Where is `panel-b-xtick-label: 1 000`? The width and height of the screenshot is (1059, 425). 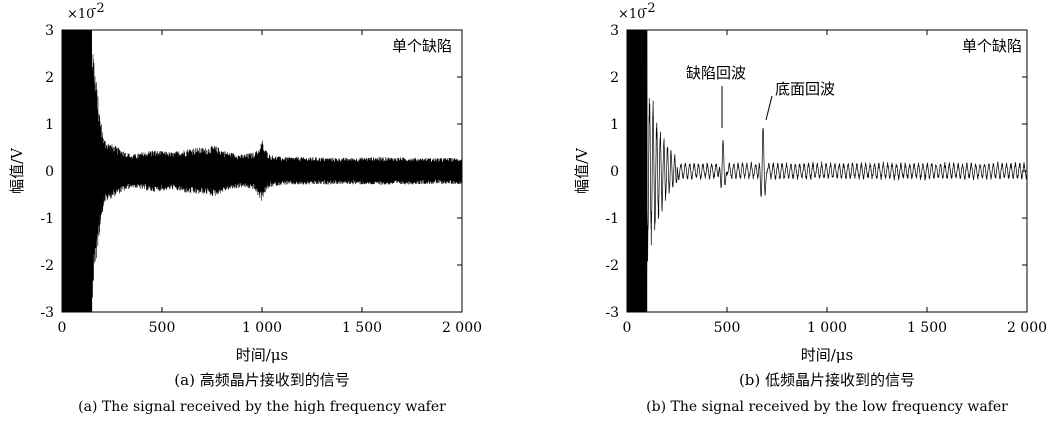 panel-b-xtick-label: 1 000 is located at coordinates (827, 328).